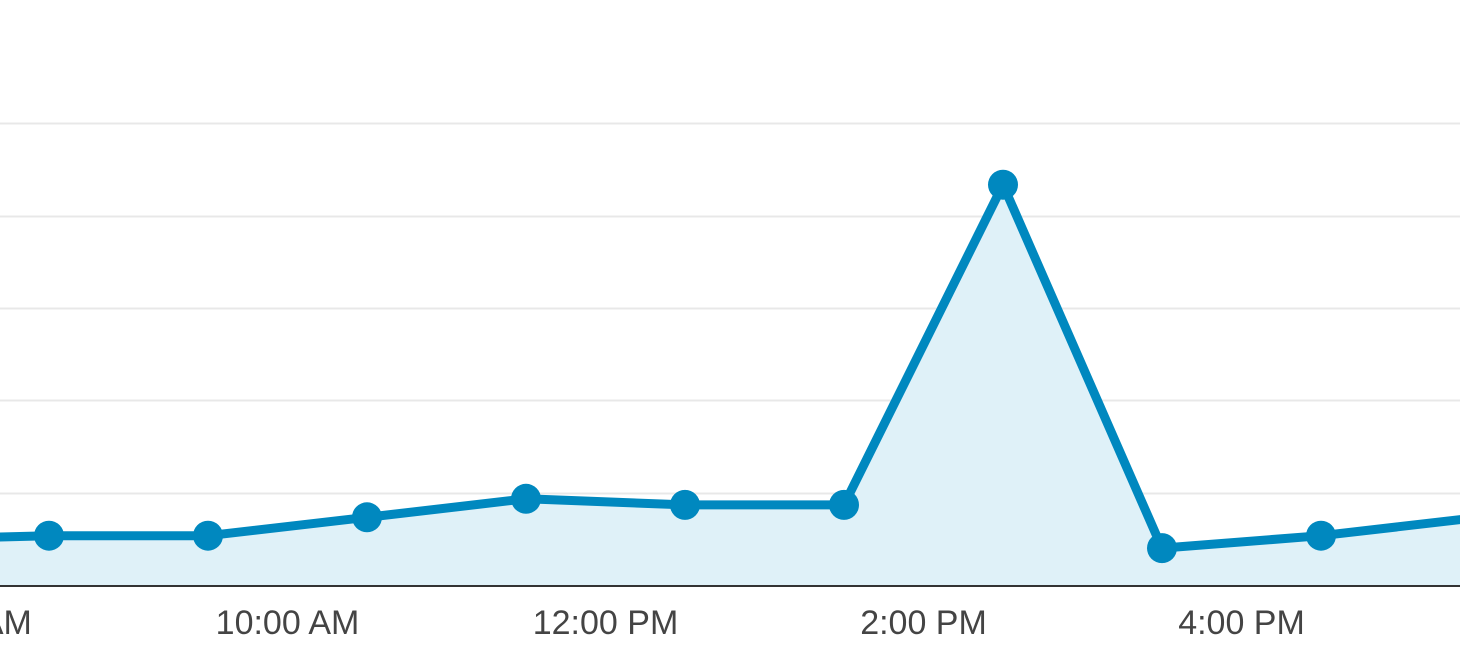 The width and height of the screenshot is (1460, 657). What do you see at coordinates (923, 623) in the screenshot?
I see `x-tick-label-4: 2:00 PM` at bounding box center [923, 623].